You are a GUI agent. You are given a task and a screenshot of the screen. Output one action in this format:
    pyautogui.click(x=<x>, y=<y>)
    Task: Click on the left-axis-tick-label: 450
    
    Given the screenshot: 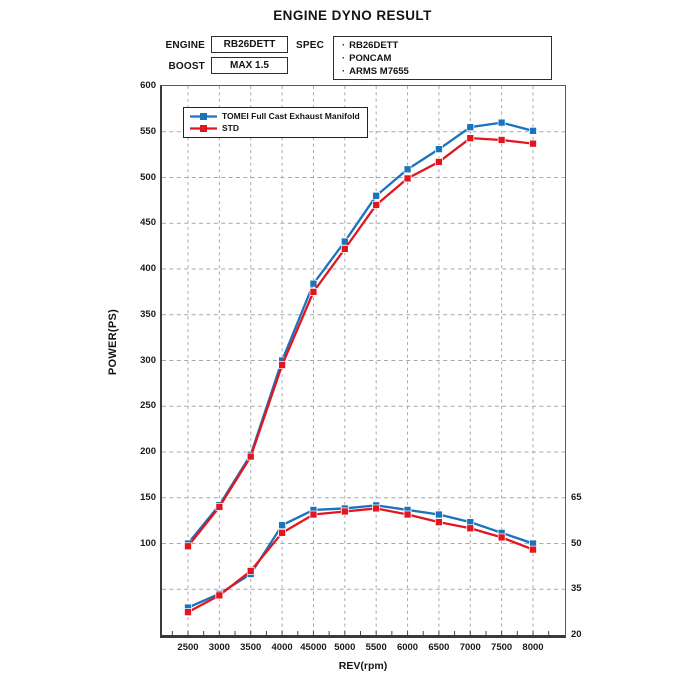 What is the action you would take?
    pyautogui.click(x=148, y=223)
    